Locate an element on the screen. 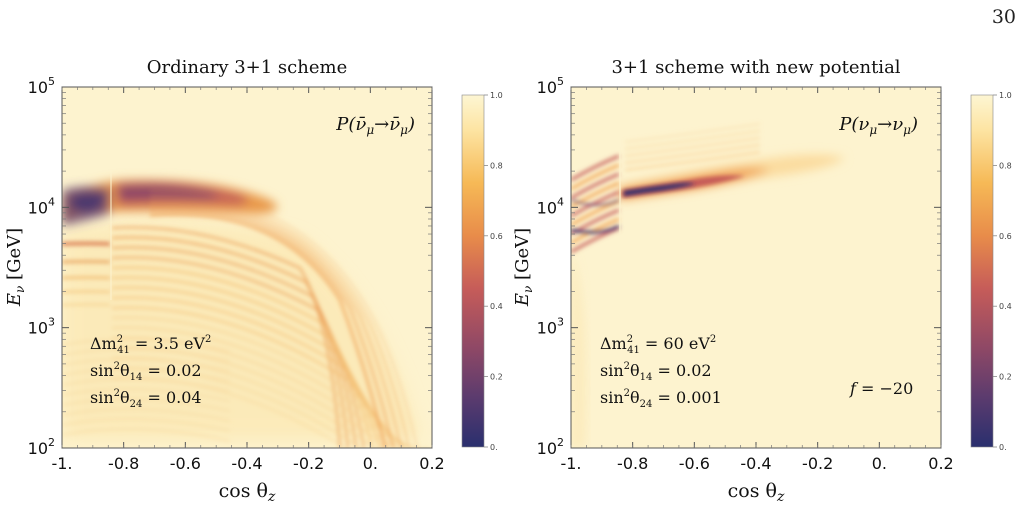 The image size is (1023, 505). left-y-tick-label: 10⁵ is located at coordinates (41, 86).